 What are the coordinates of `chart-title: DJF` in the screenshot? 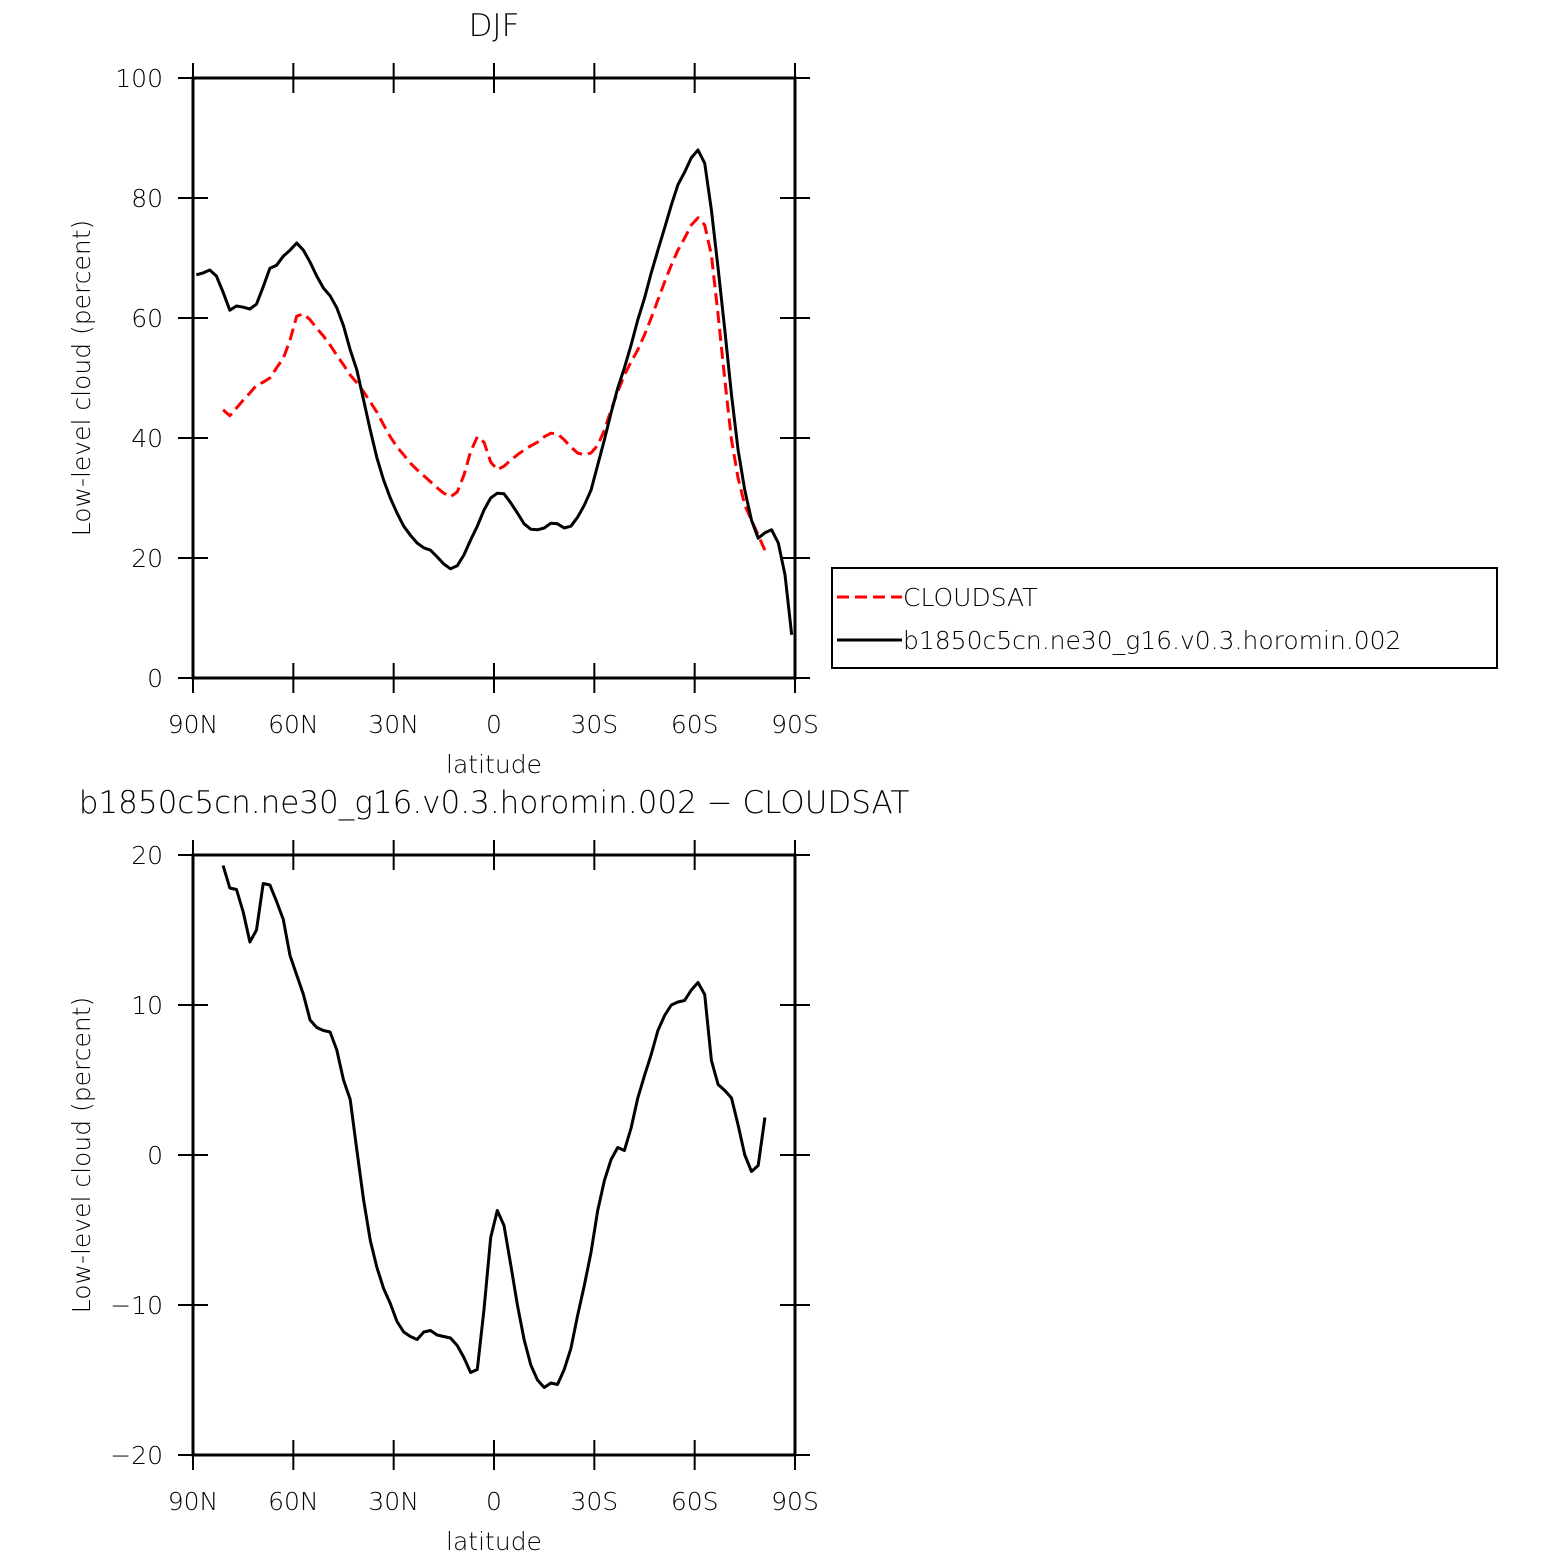 It's located at (494, 26).